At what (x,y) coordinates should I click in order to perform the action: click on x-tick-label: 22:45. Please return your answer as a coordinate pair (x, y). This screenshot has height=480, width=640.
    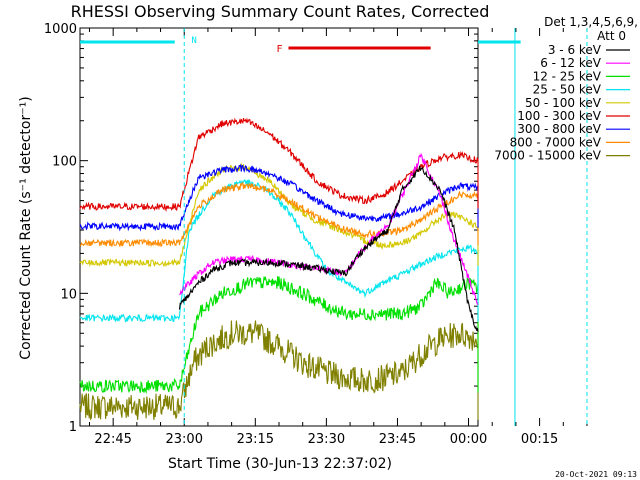
    Looking at the image, I should click on (112, 439).